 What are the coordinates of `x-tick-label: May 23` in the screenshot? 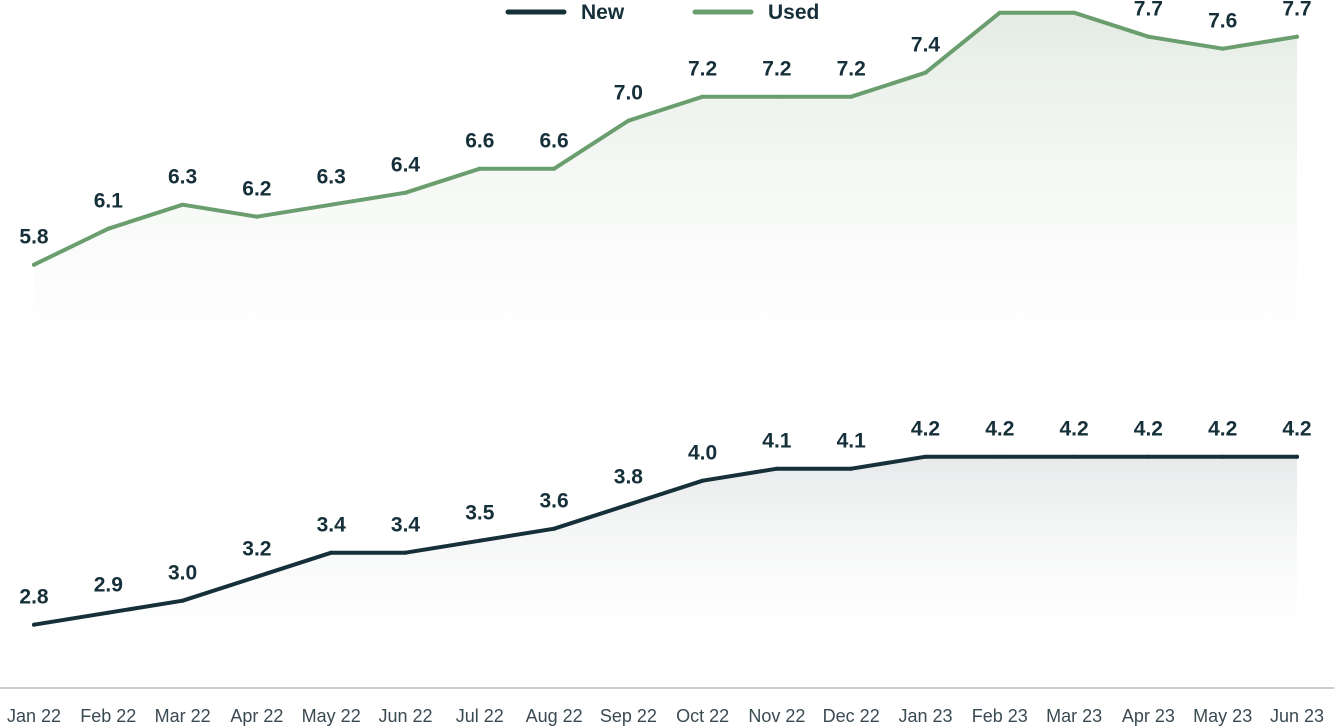 It's located at (1222, 716).